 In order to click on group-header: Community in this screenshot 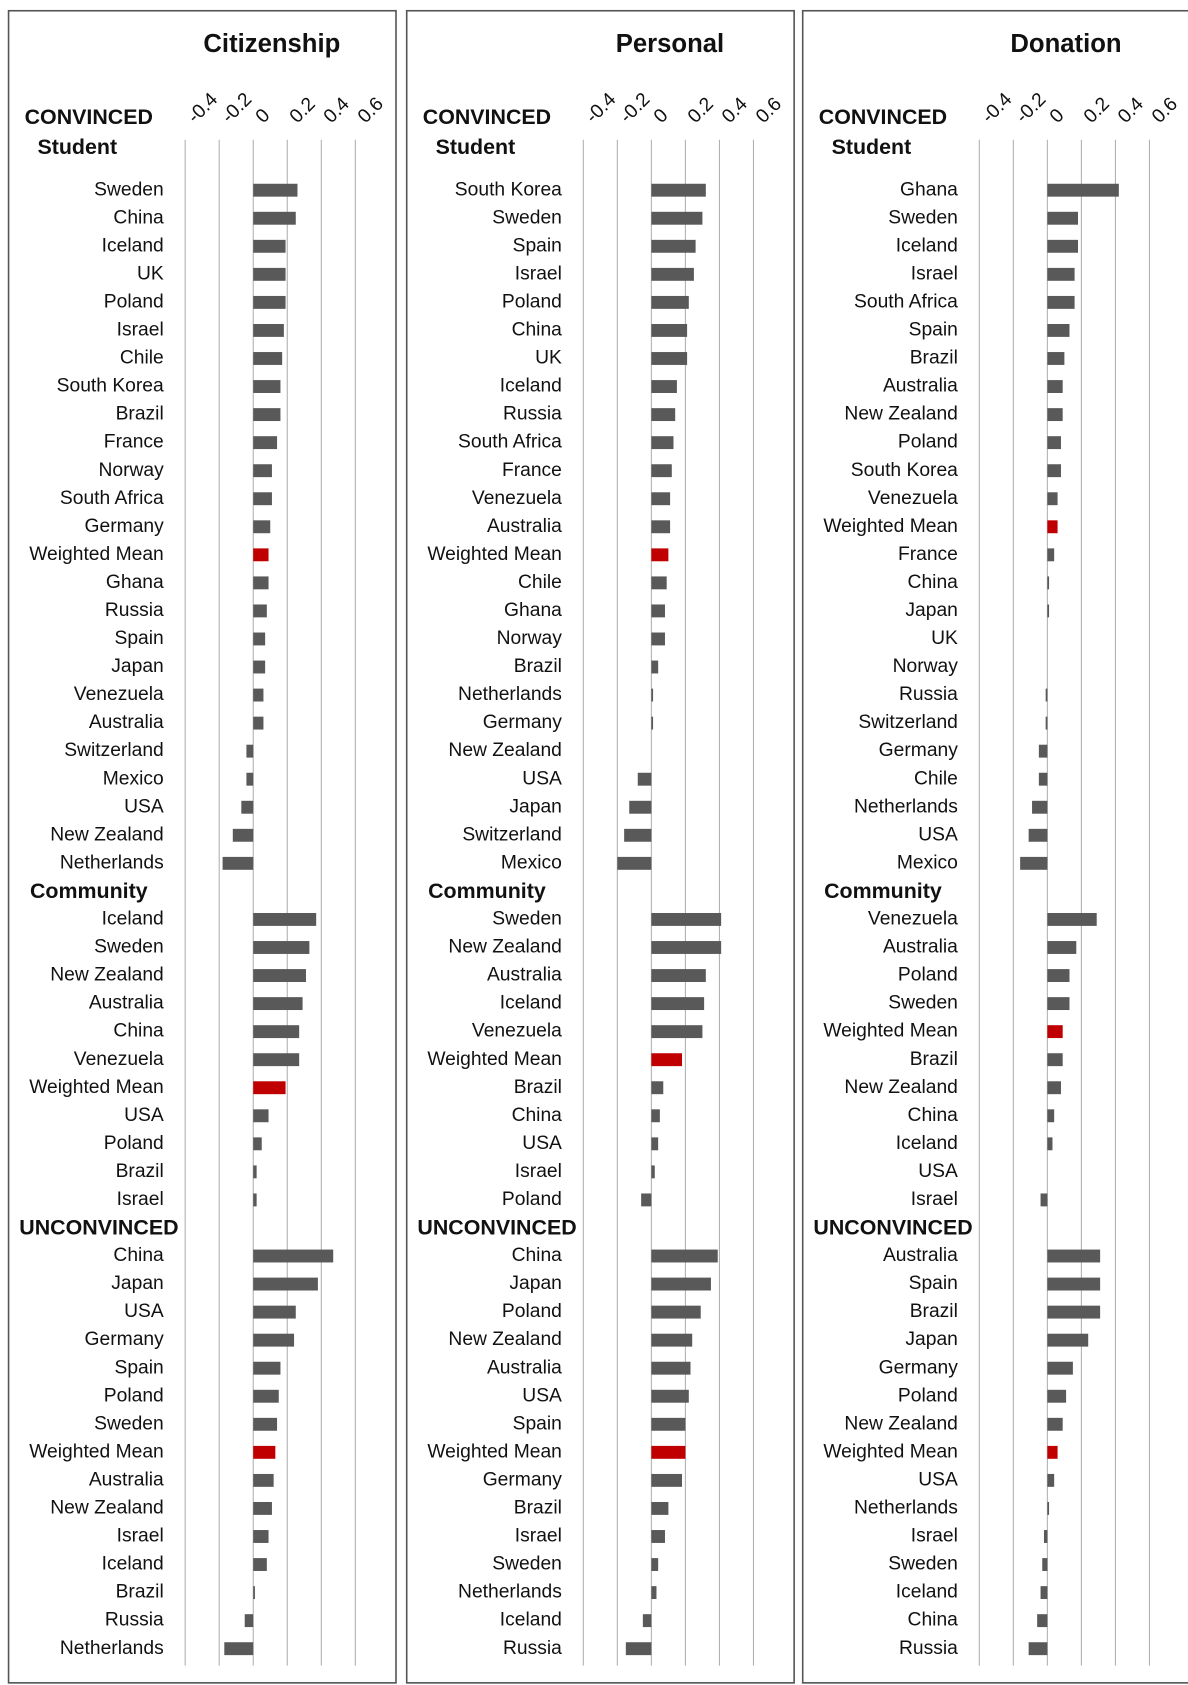, I will do `click(883, 891)`.